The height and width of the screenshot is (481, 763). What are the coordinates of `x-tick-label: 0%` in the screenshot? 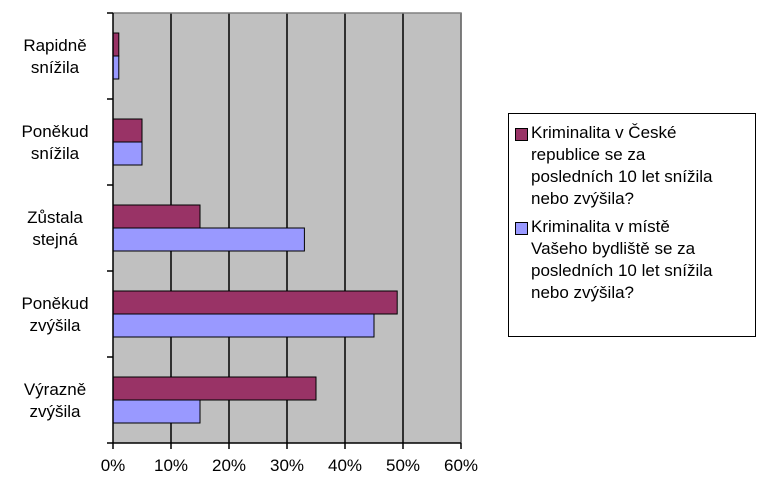 It's located at (113, 465).